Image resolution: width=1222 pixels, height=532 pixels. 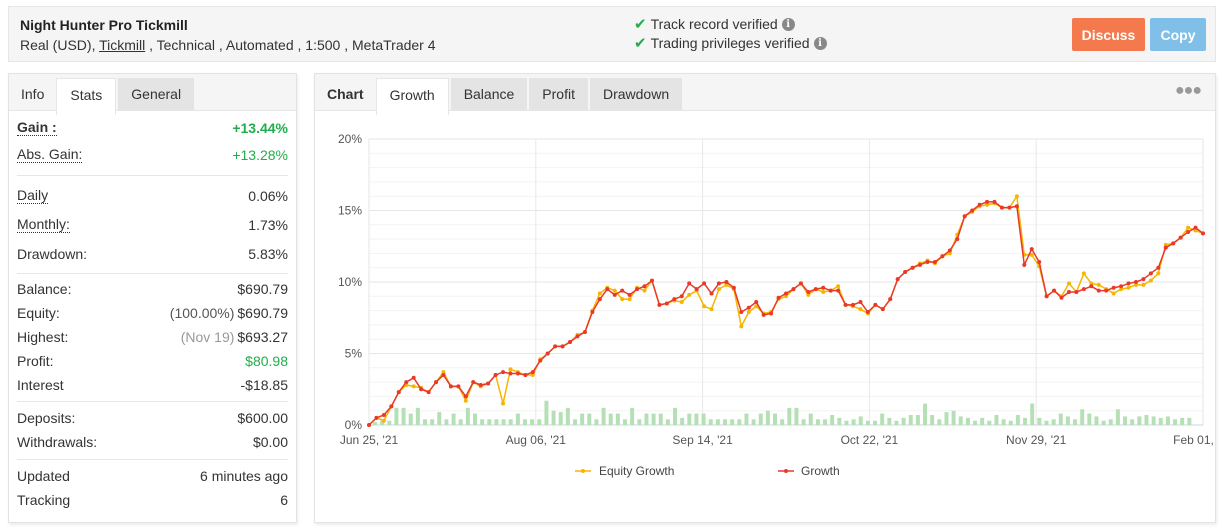 What do you see at coordinates (38, 313) in the screenshot?
I see `equity-label: Equity:` at bounding box center [38, 313].